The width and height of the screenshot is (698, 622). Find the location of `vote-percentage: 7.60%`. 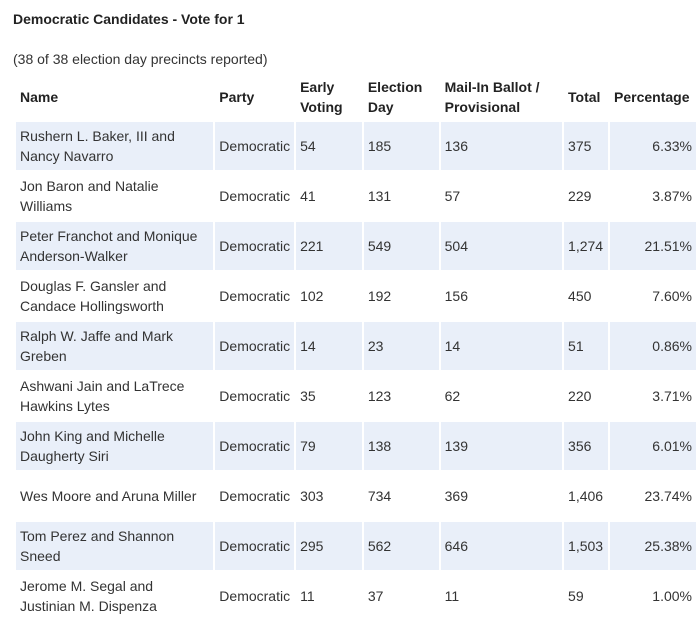

vote-percentage: 7.60% is located at coordinates (653, 296).